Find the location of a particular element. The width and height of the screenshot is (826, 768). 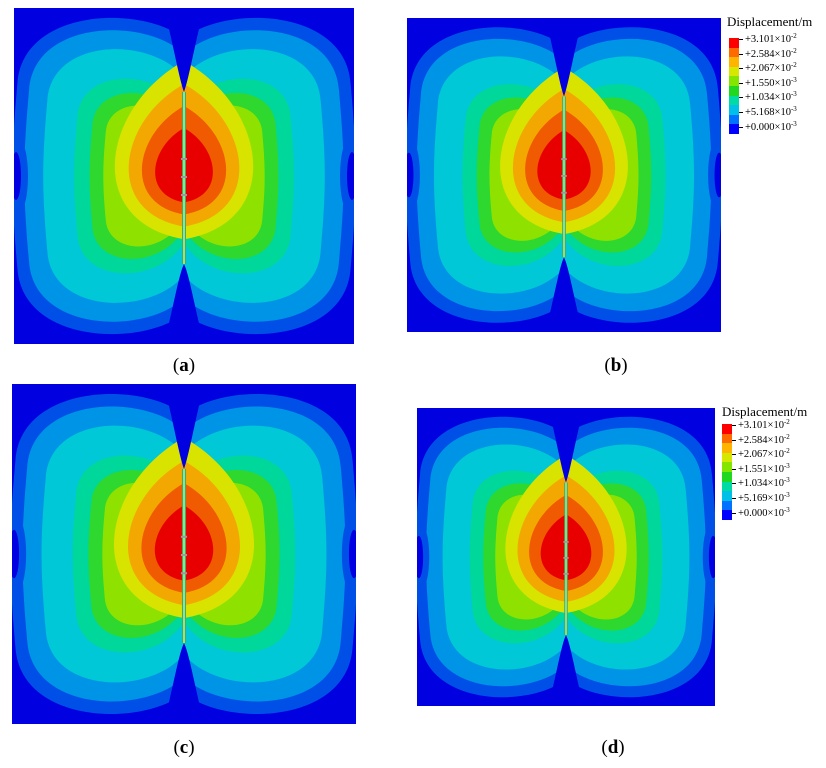

notch-bottom-d is located at coordinates (566, 670).